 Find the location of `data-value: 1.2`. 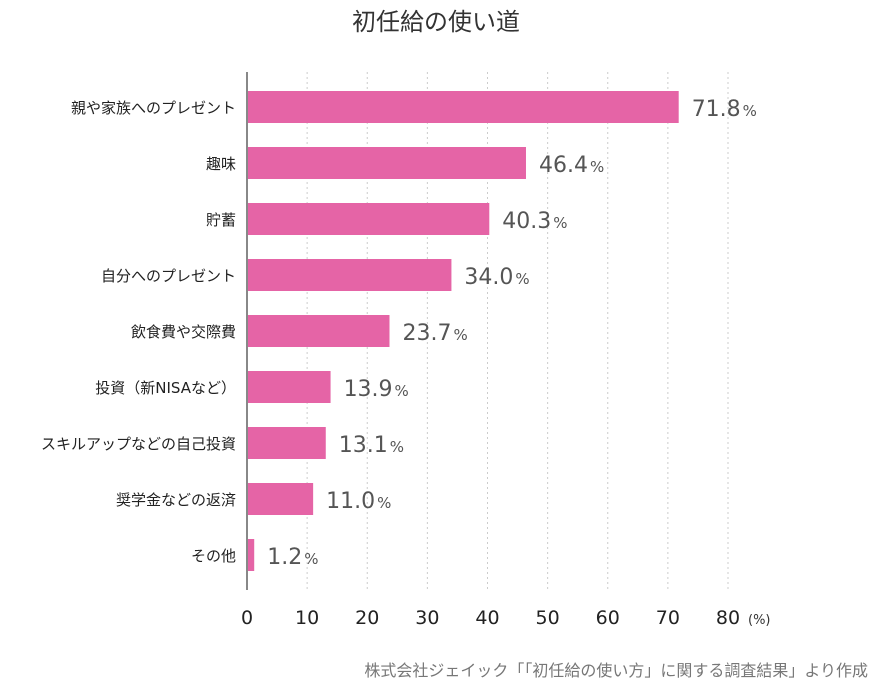

data-value: 1.2 is located at coordinates (284, 557).